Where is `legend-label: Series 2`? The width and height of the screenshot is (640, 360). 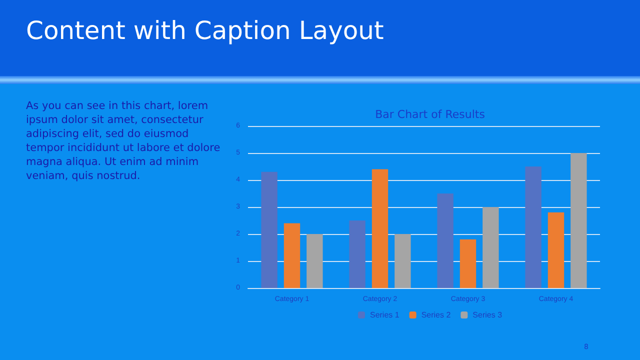 legend-label: Series 2 is located at coordinates (436, 315).